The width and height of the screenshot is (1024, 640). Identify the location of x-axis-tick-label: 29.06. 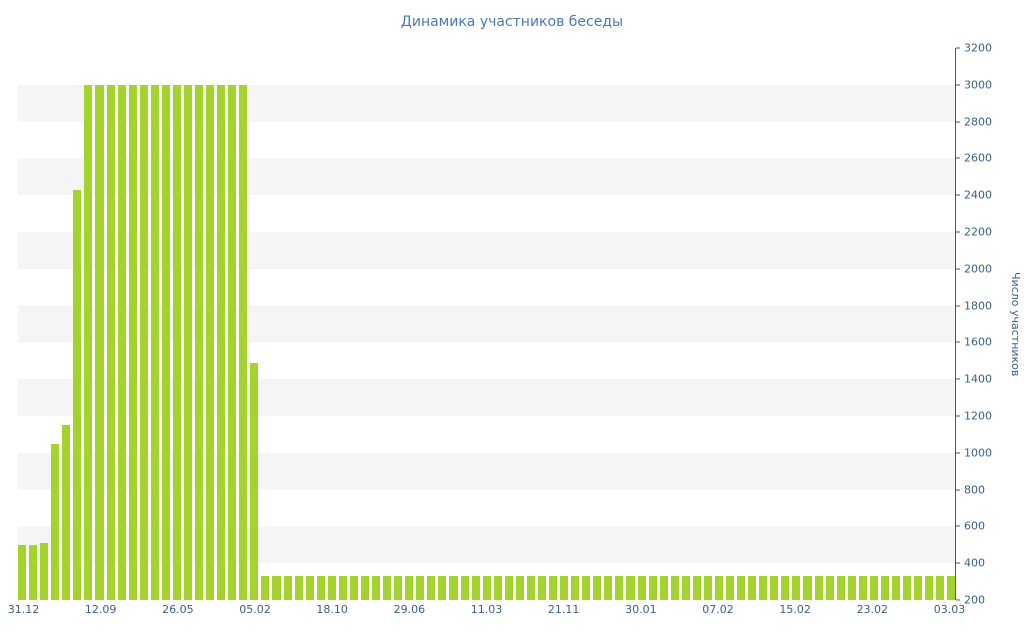
(409, 609).